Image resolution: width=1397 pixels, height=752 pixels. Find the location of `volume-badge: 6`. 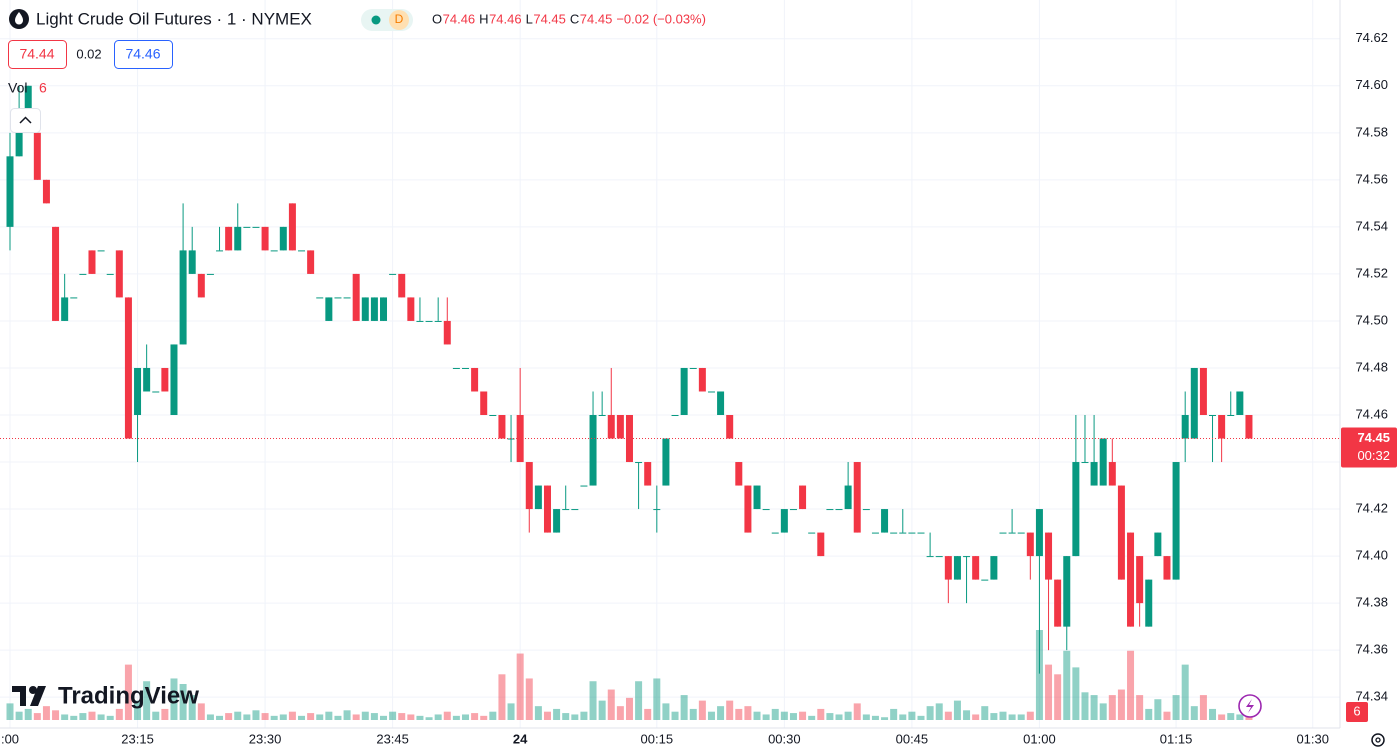

volume-badge: 6 is located at coordinates (1356, 710).